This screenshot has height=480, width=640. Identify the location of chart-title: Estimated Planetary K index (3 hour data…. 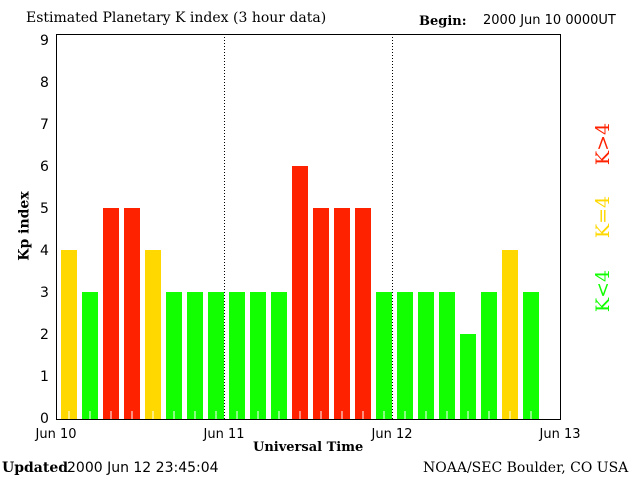
(176, 18).